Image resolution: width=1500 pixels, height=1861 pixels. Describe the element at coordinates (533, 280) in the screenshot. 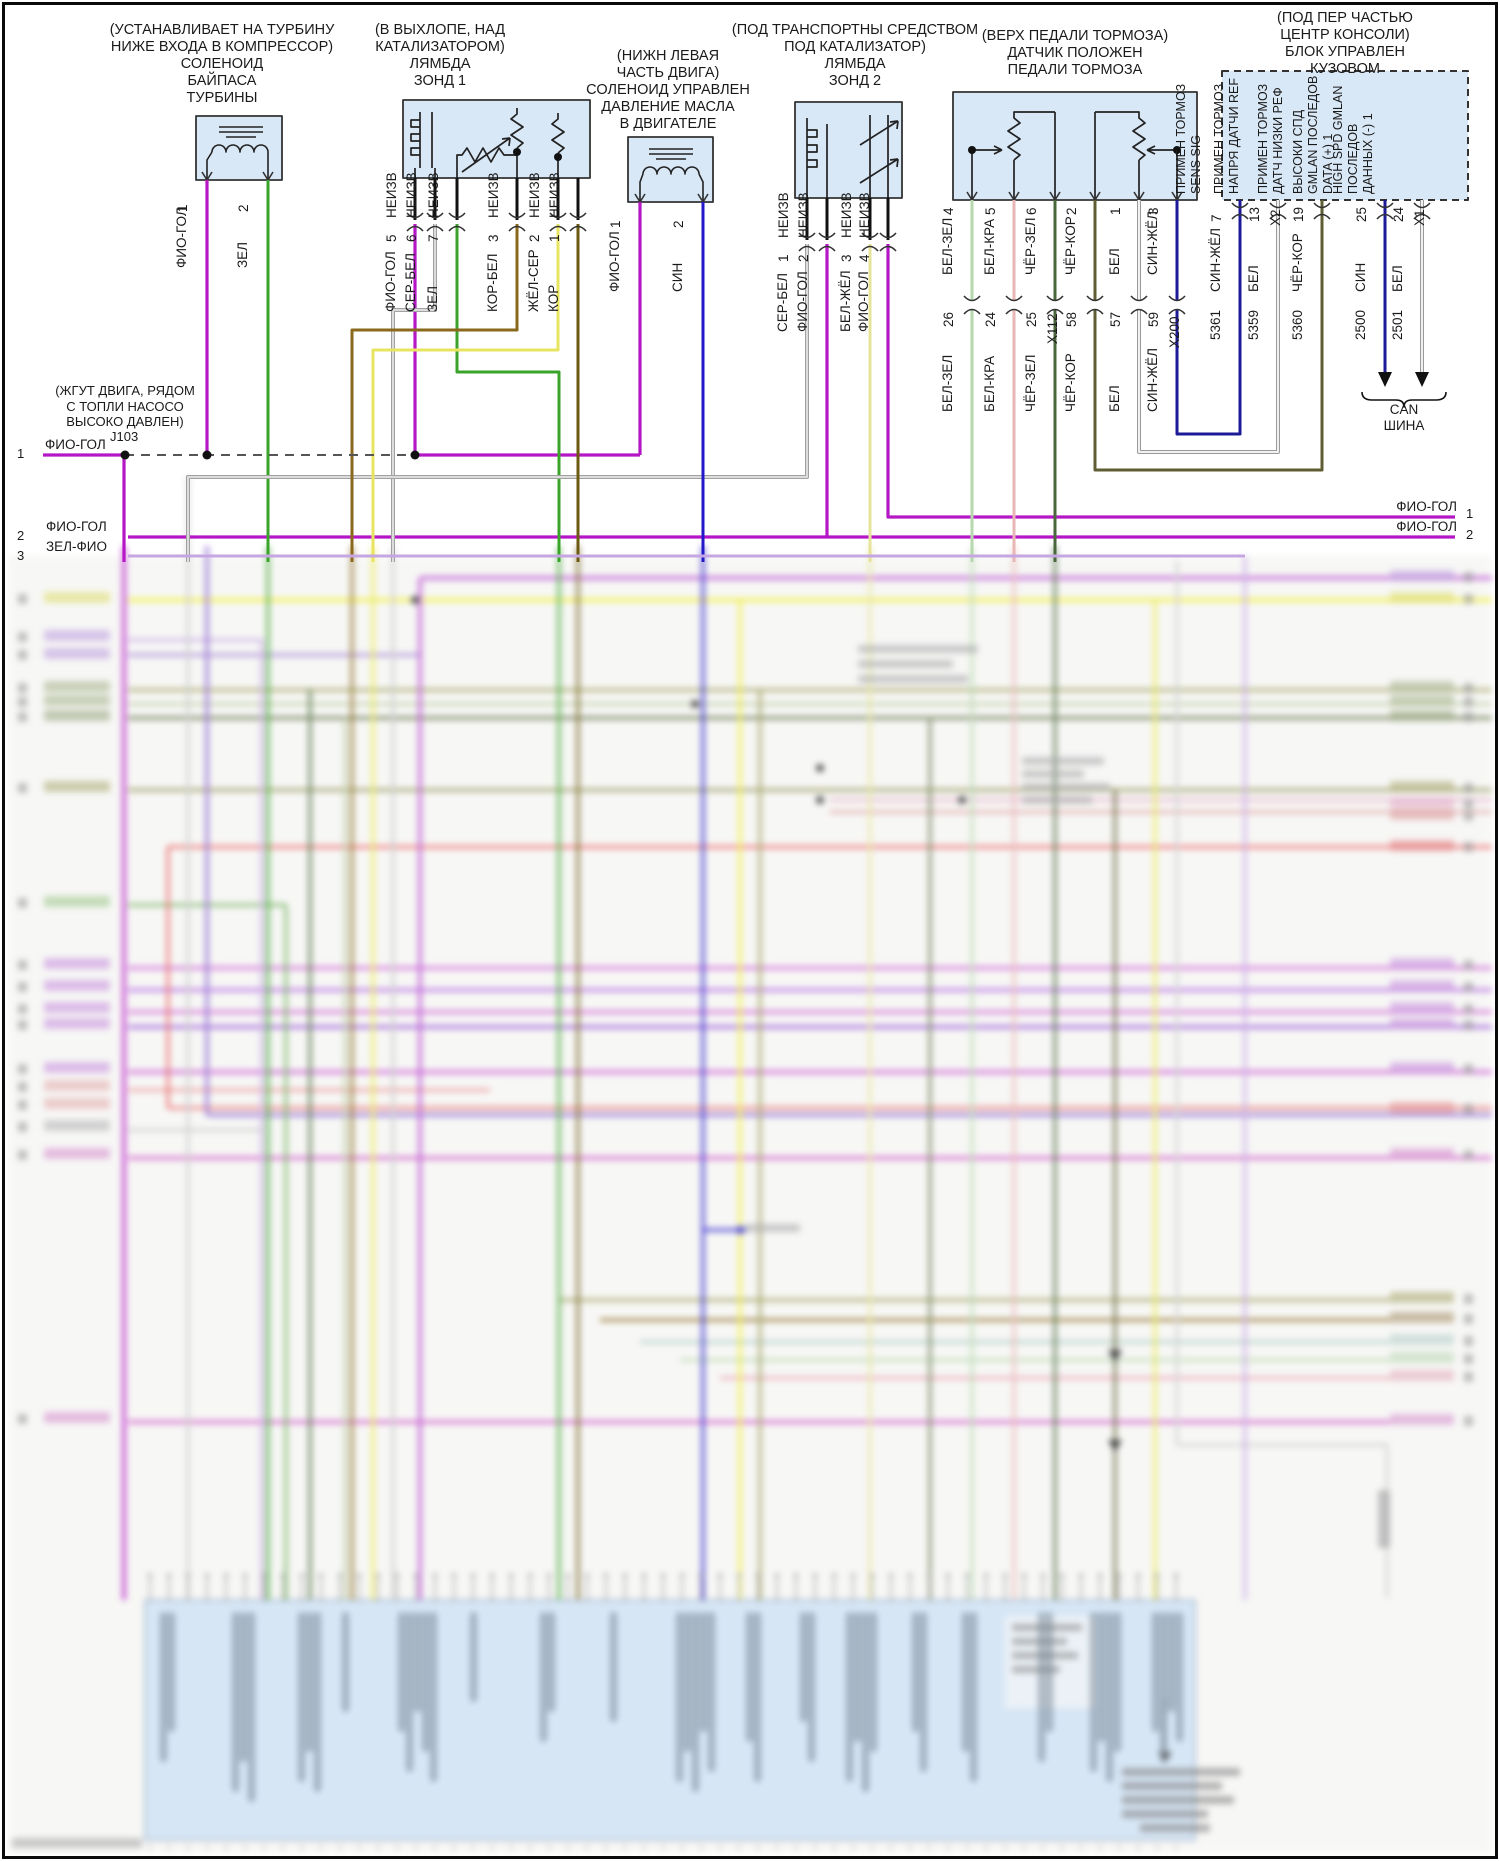

I see `wire-color-label: ЖЁЛ-СЕР` at that location.